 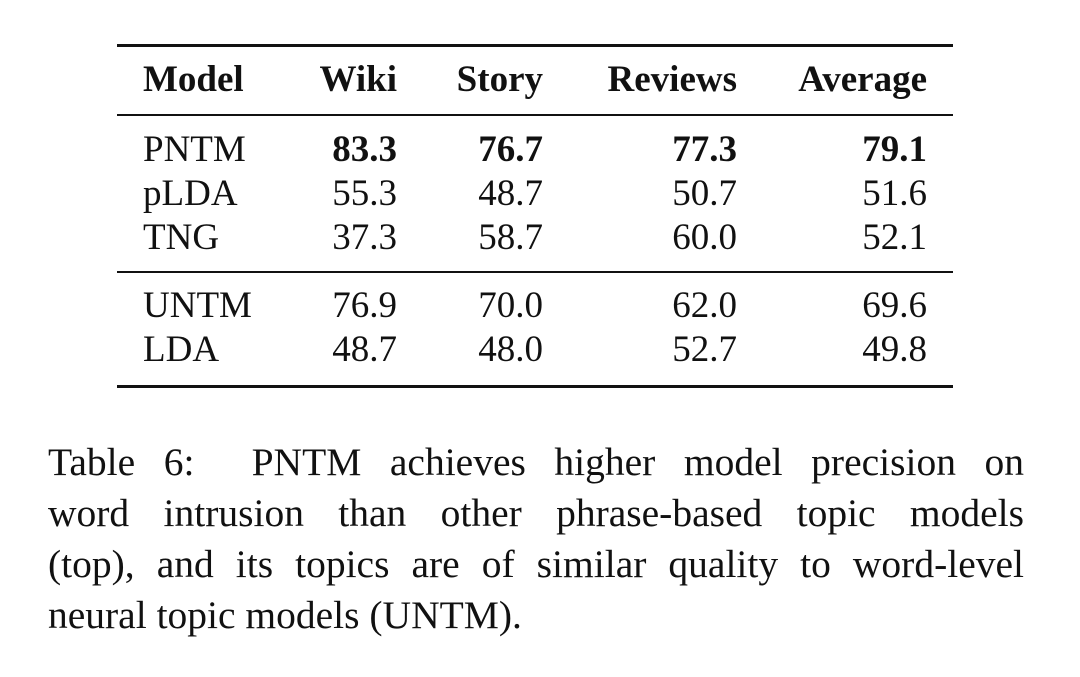 What do you see at coordinates (894, 193) in the screenshot?
I see `table-cell: 51.6` at bounding box center [894, 193].